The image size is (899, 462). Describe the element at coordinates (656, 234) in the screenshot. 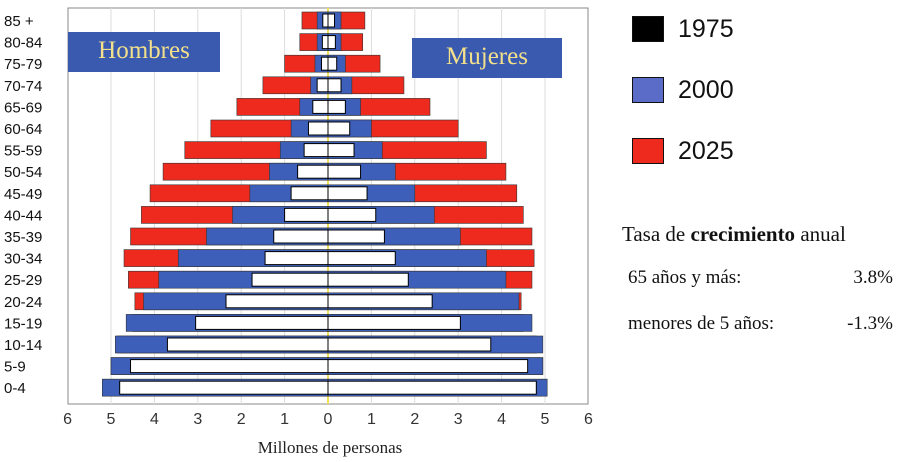

I see `note-title-pre: Tasa de` at that location.